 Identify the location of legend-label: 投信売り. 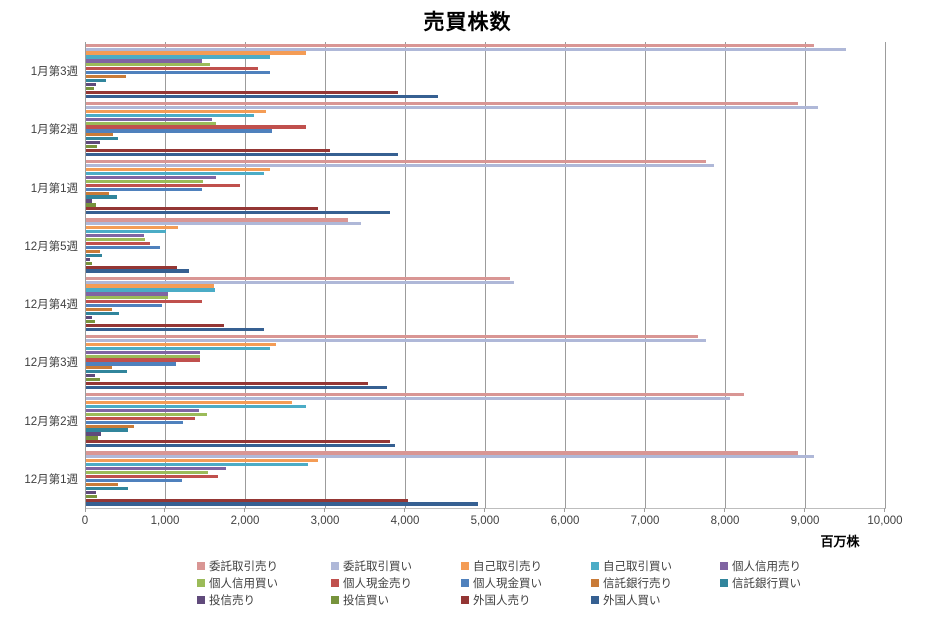
(232, 600).